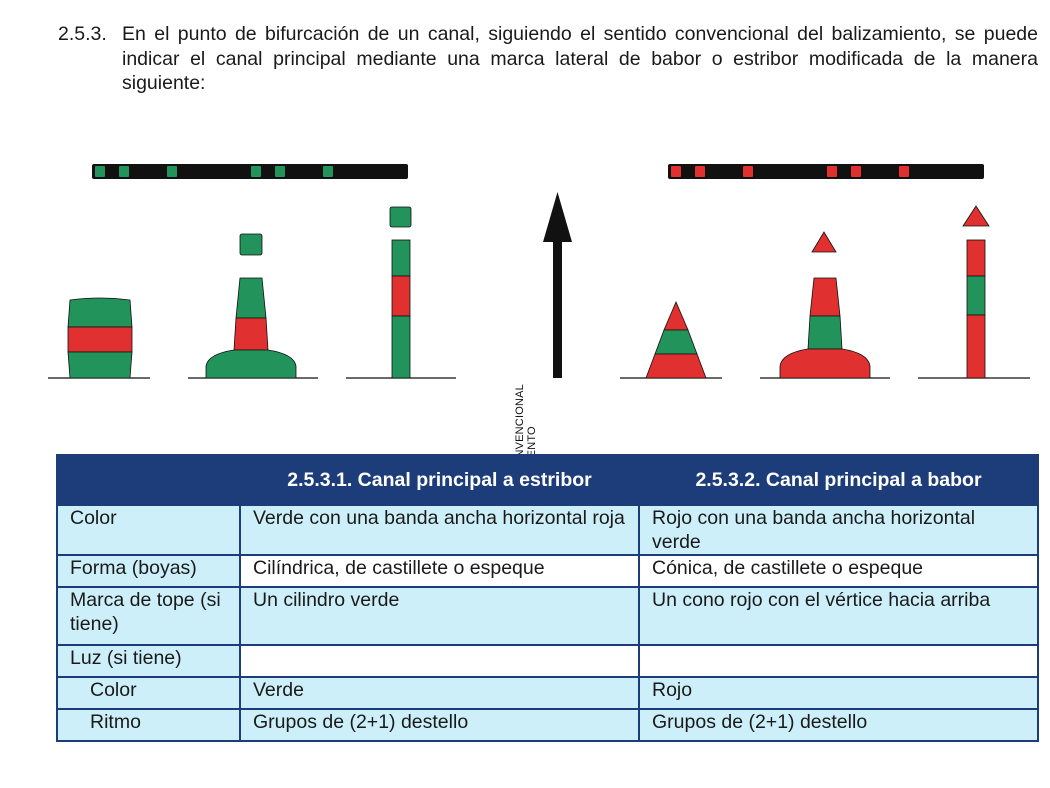  I want to click on starboard-spar-buoy, so click(400, 292).